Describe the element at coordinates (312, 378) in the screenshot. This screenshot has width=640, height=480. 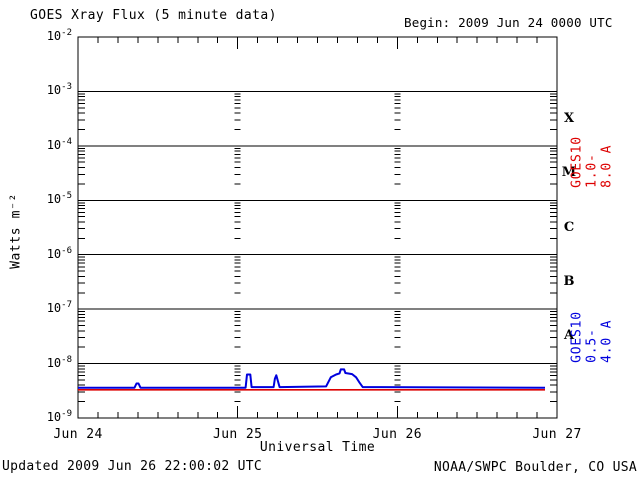
I see `goes-short-flux-line` at that location.